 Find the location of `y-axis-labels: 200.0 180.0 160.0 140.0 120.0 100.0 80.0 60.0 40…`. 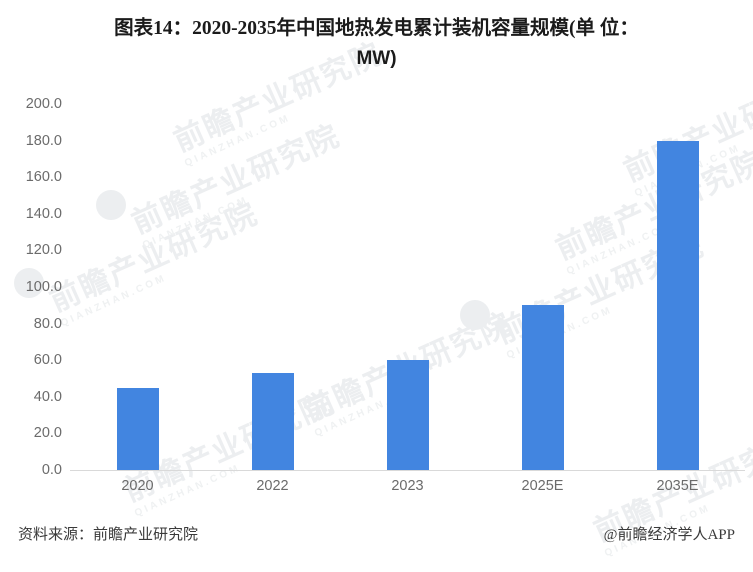

y-axis-labels: 200.0 180.0 160.0 140.0 120.0 100.0 80.0 60.0 40… is located at coordinates (31, 287).